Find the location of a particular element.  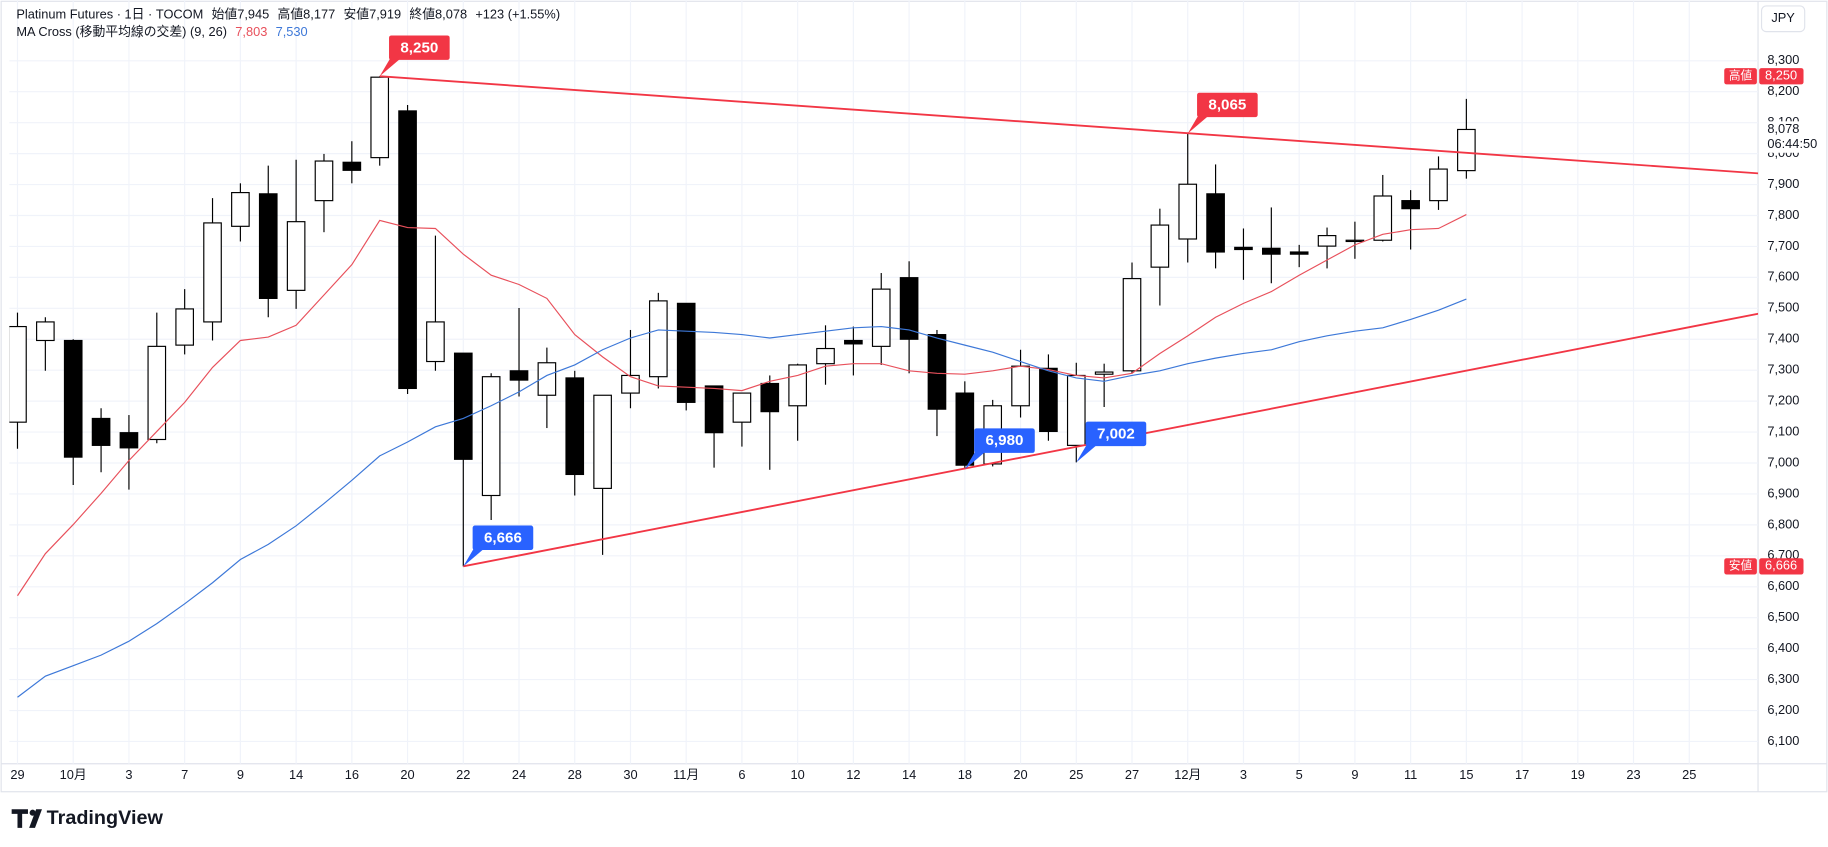

currency-label: JPY is located at coordinates (1783, 17).